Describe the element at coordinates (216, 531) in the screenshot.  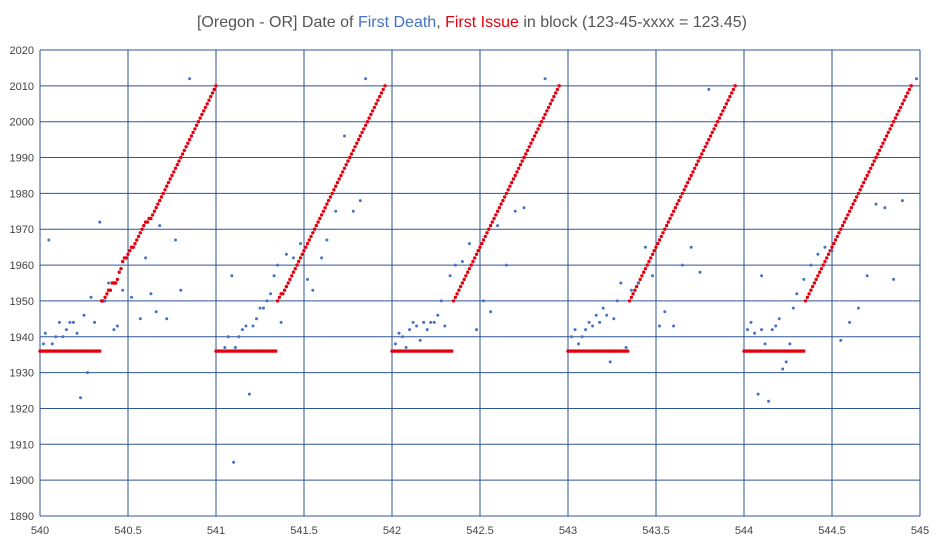
I see `x-tick-label: 541` at that location.